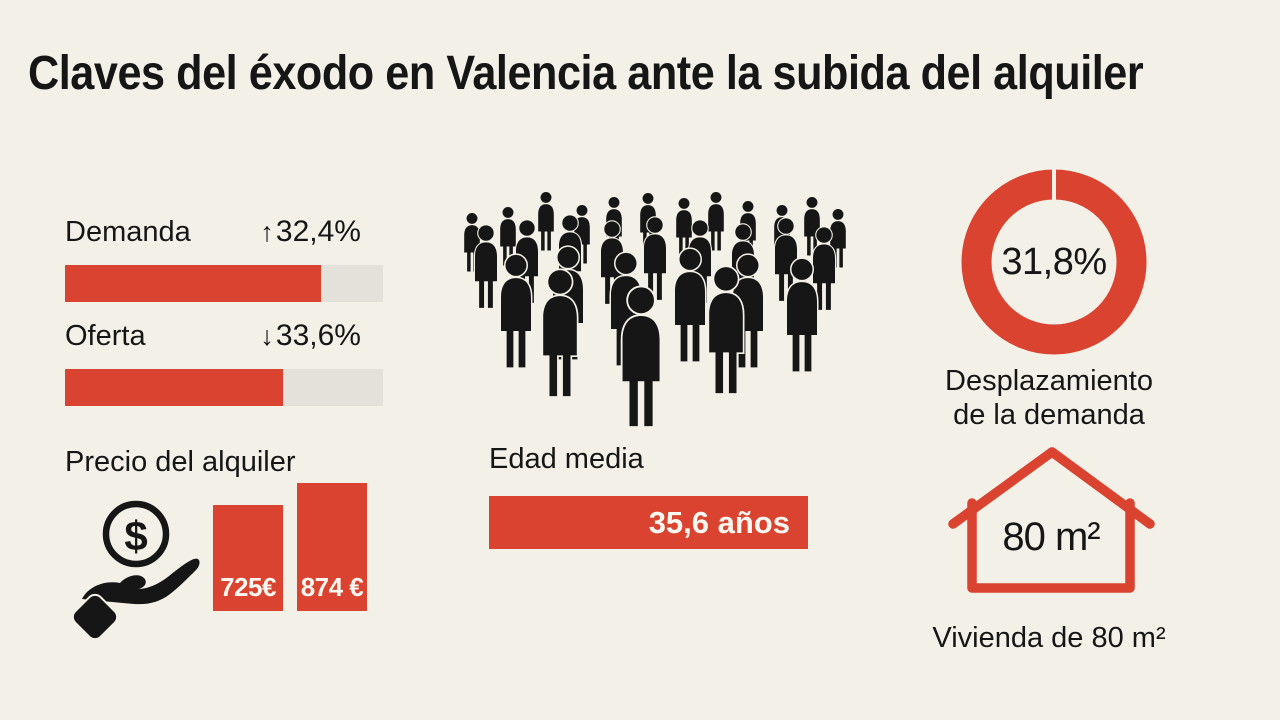 This screenshot has height=720, width=1280. I want to click on house-roof, so click(1051, 488).